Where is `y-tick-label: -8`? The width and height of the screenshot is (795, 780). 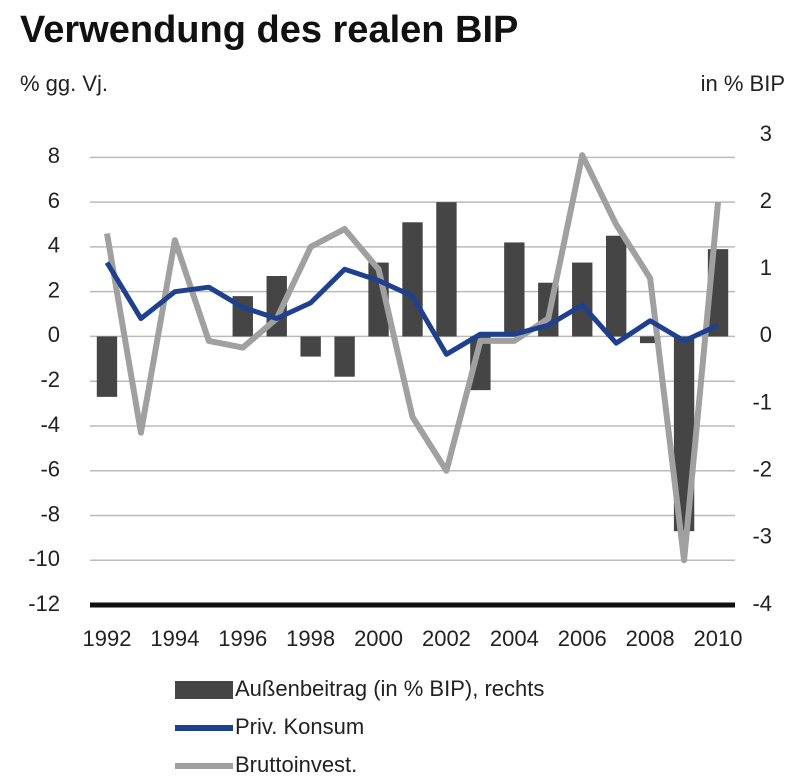
y-tick-label: -8 is located at coordinates (50, 513).